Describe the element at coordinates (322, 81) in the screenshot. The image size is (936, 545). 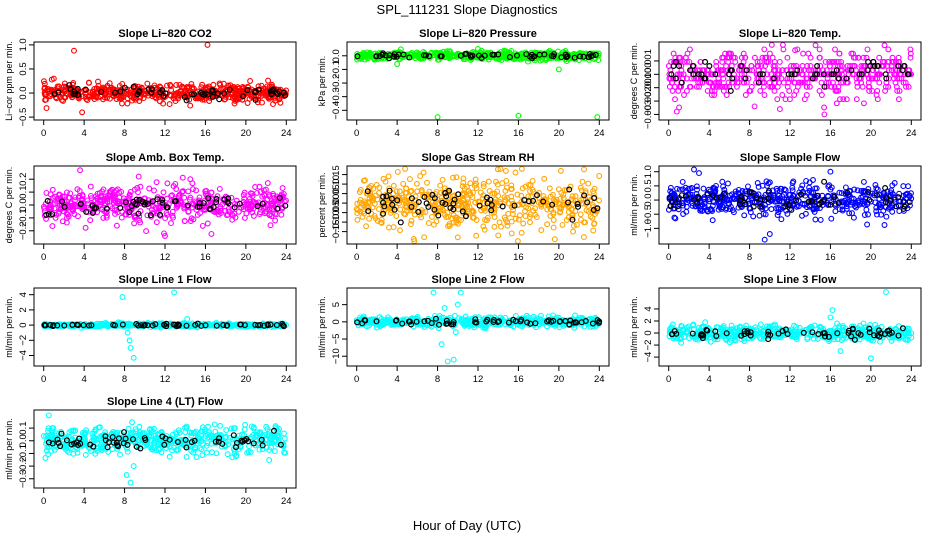
I see `y-axis-label: kPa per min.` at that location.